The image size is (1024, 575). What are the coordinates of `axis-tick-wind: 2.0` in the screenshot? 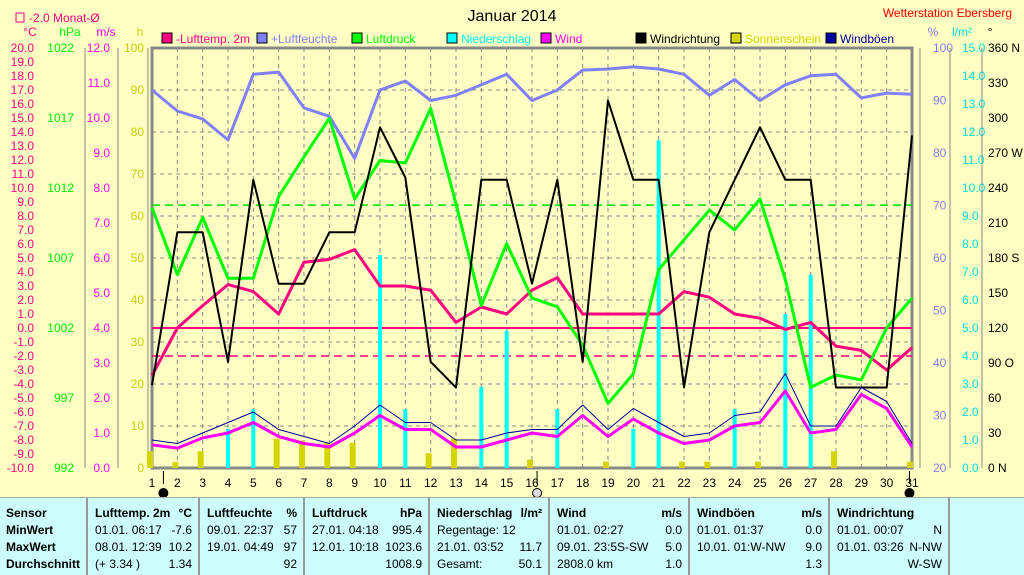 It's located at (101, 398).